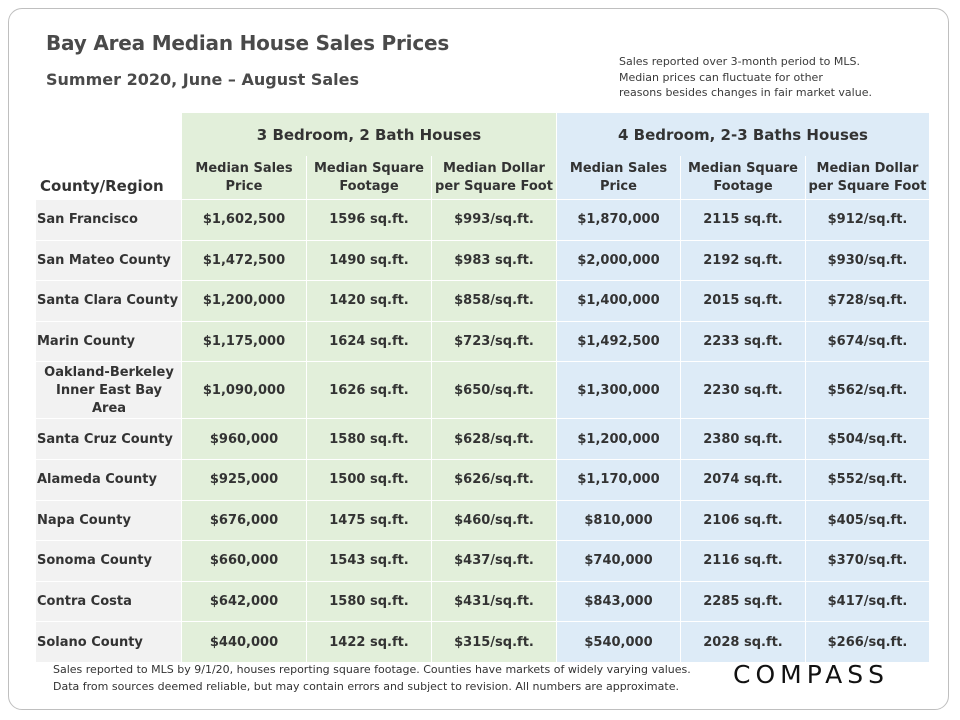 The image size is (960, 720). What do you see at coordinates (243, 601) in the screenshot?
I see `table-cell: $642,000` at bounding box center [243, 601].